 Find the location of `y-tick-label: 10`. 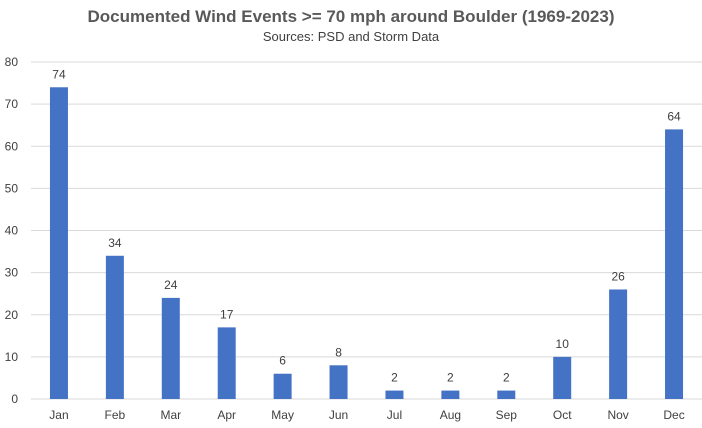

y-tick-label: 10 is located at coordinates (12, 357).